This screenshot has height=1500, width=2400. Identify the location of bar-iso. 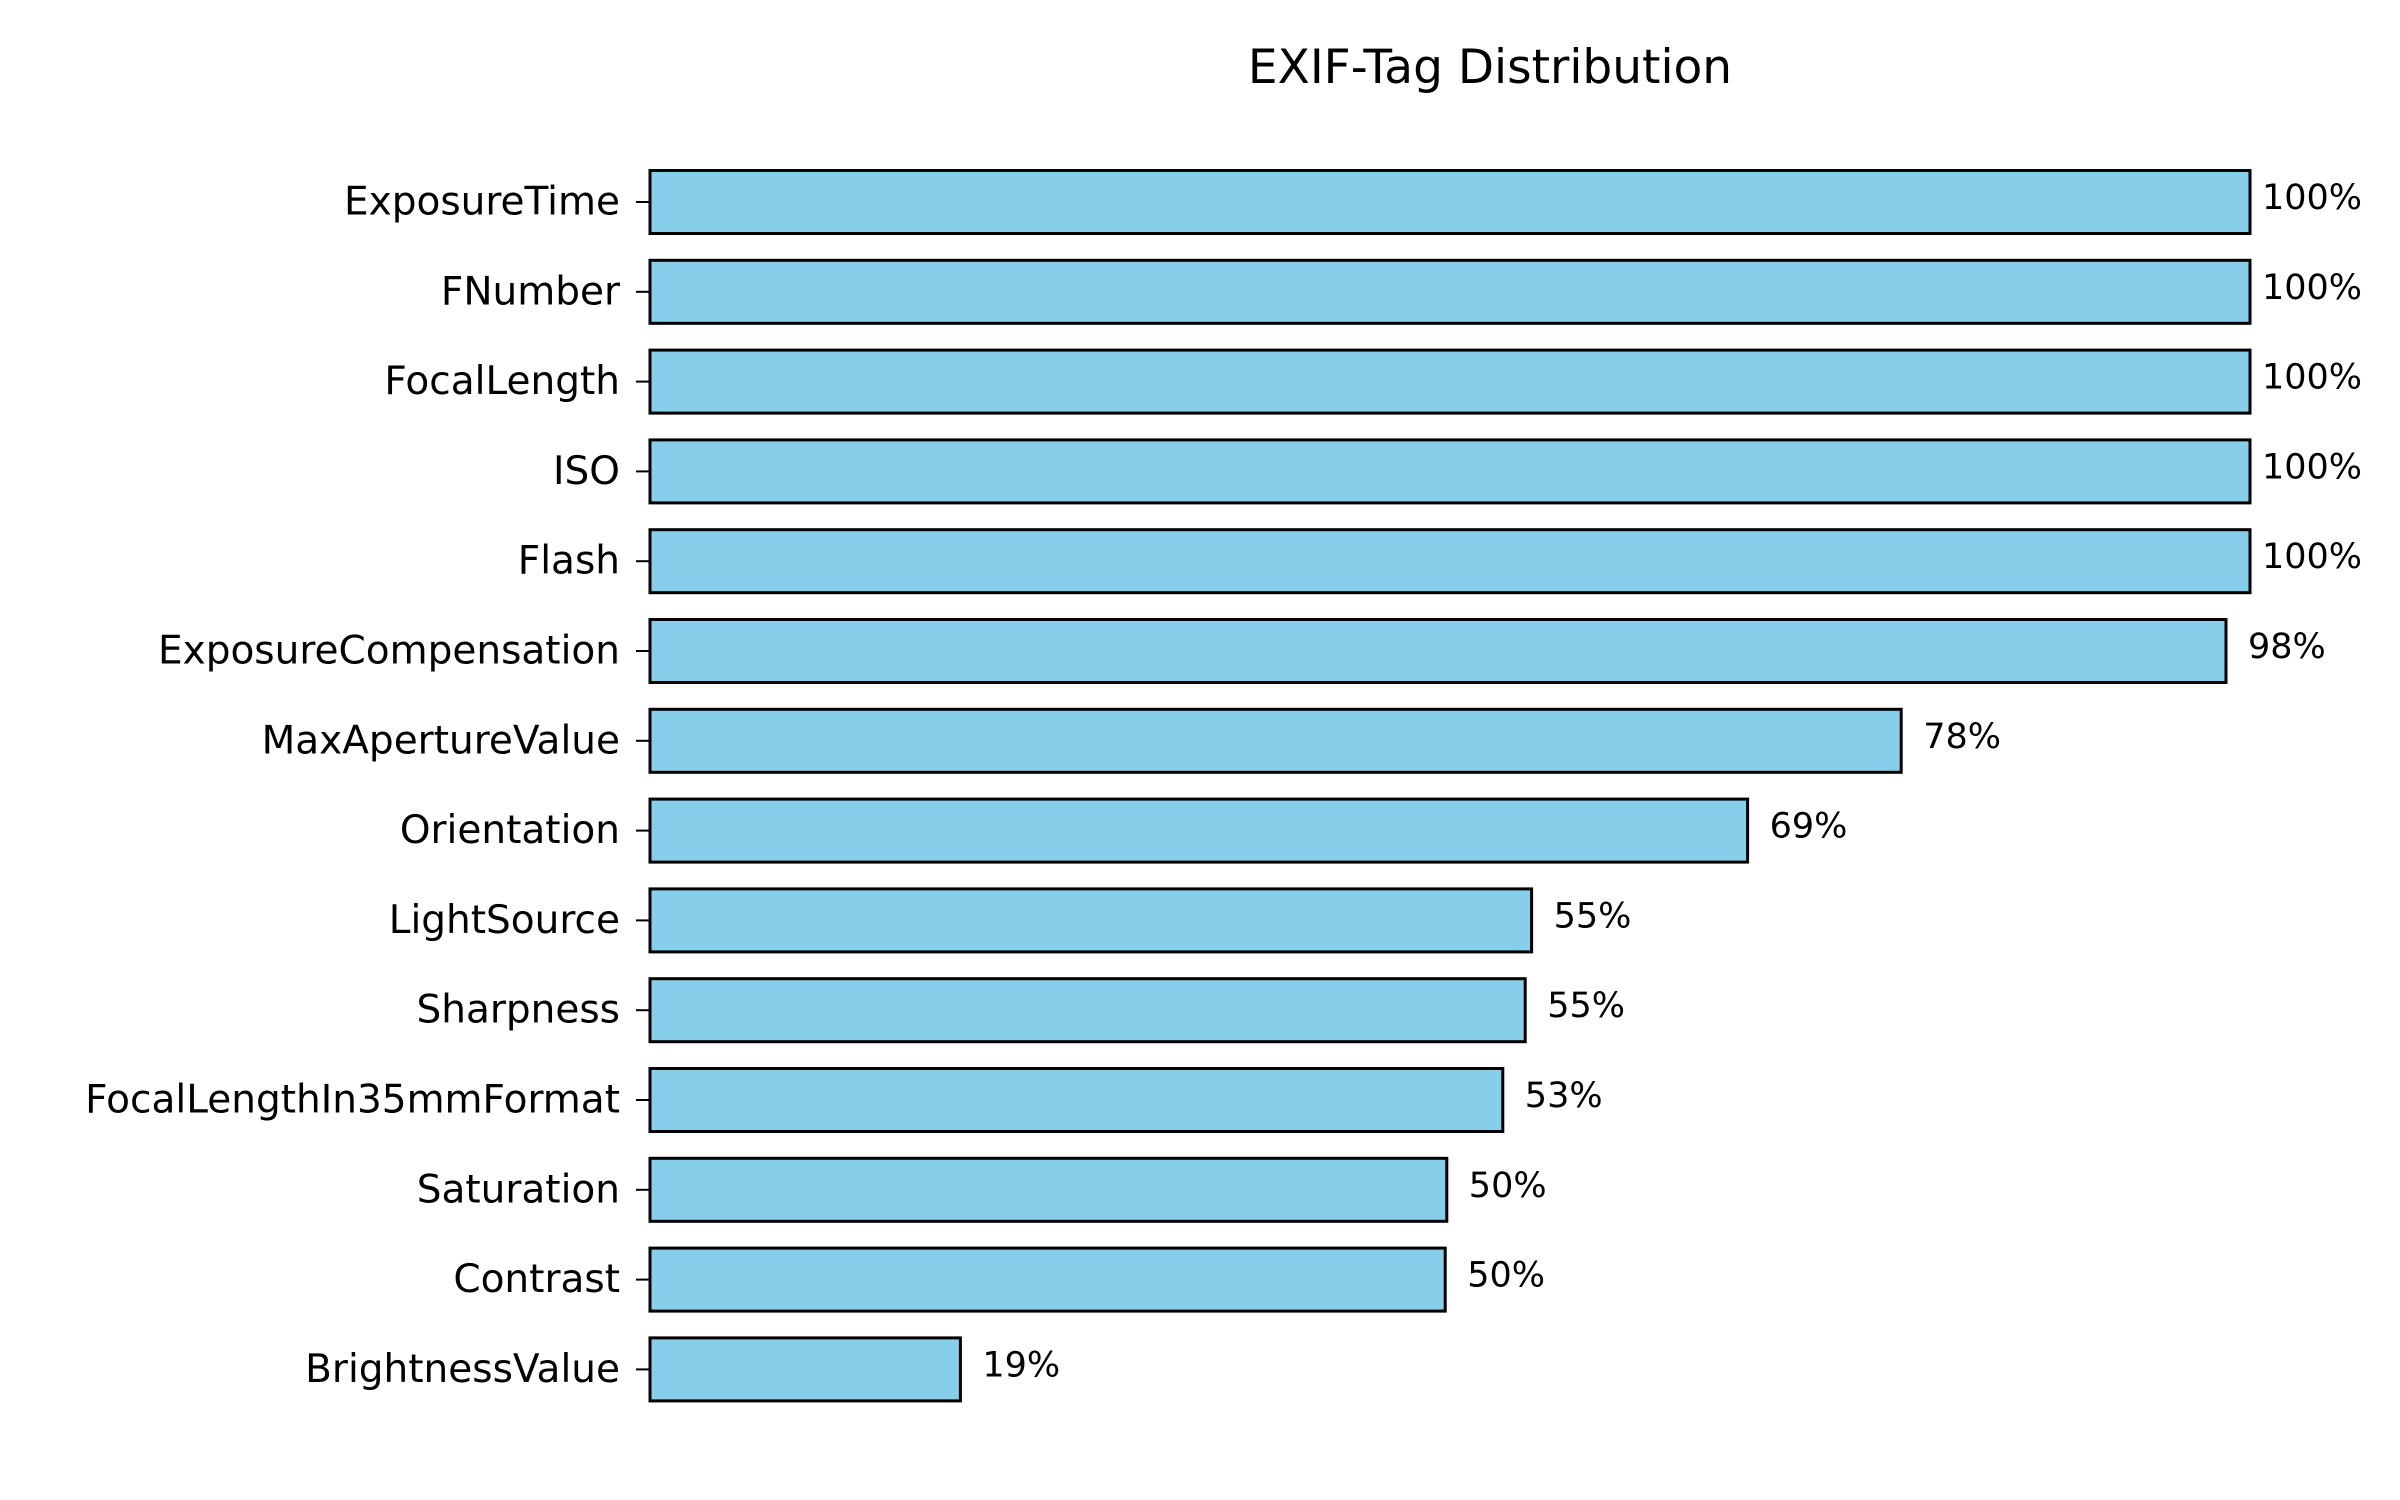
(1450, 471).